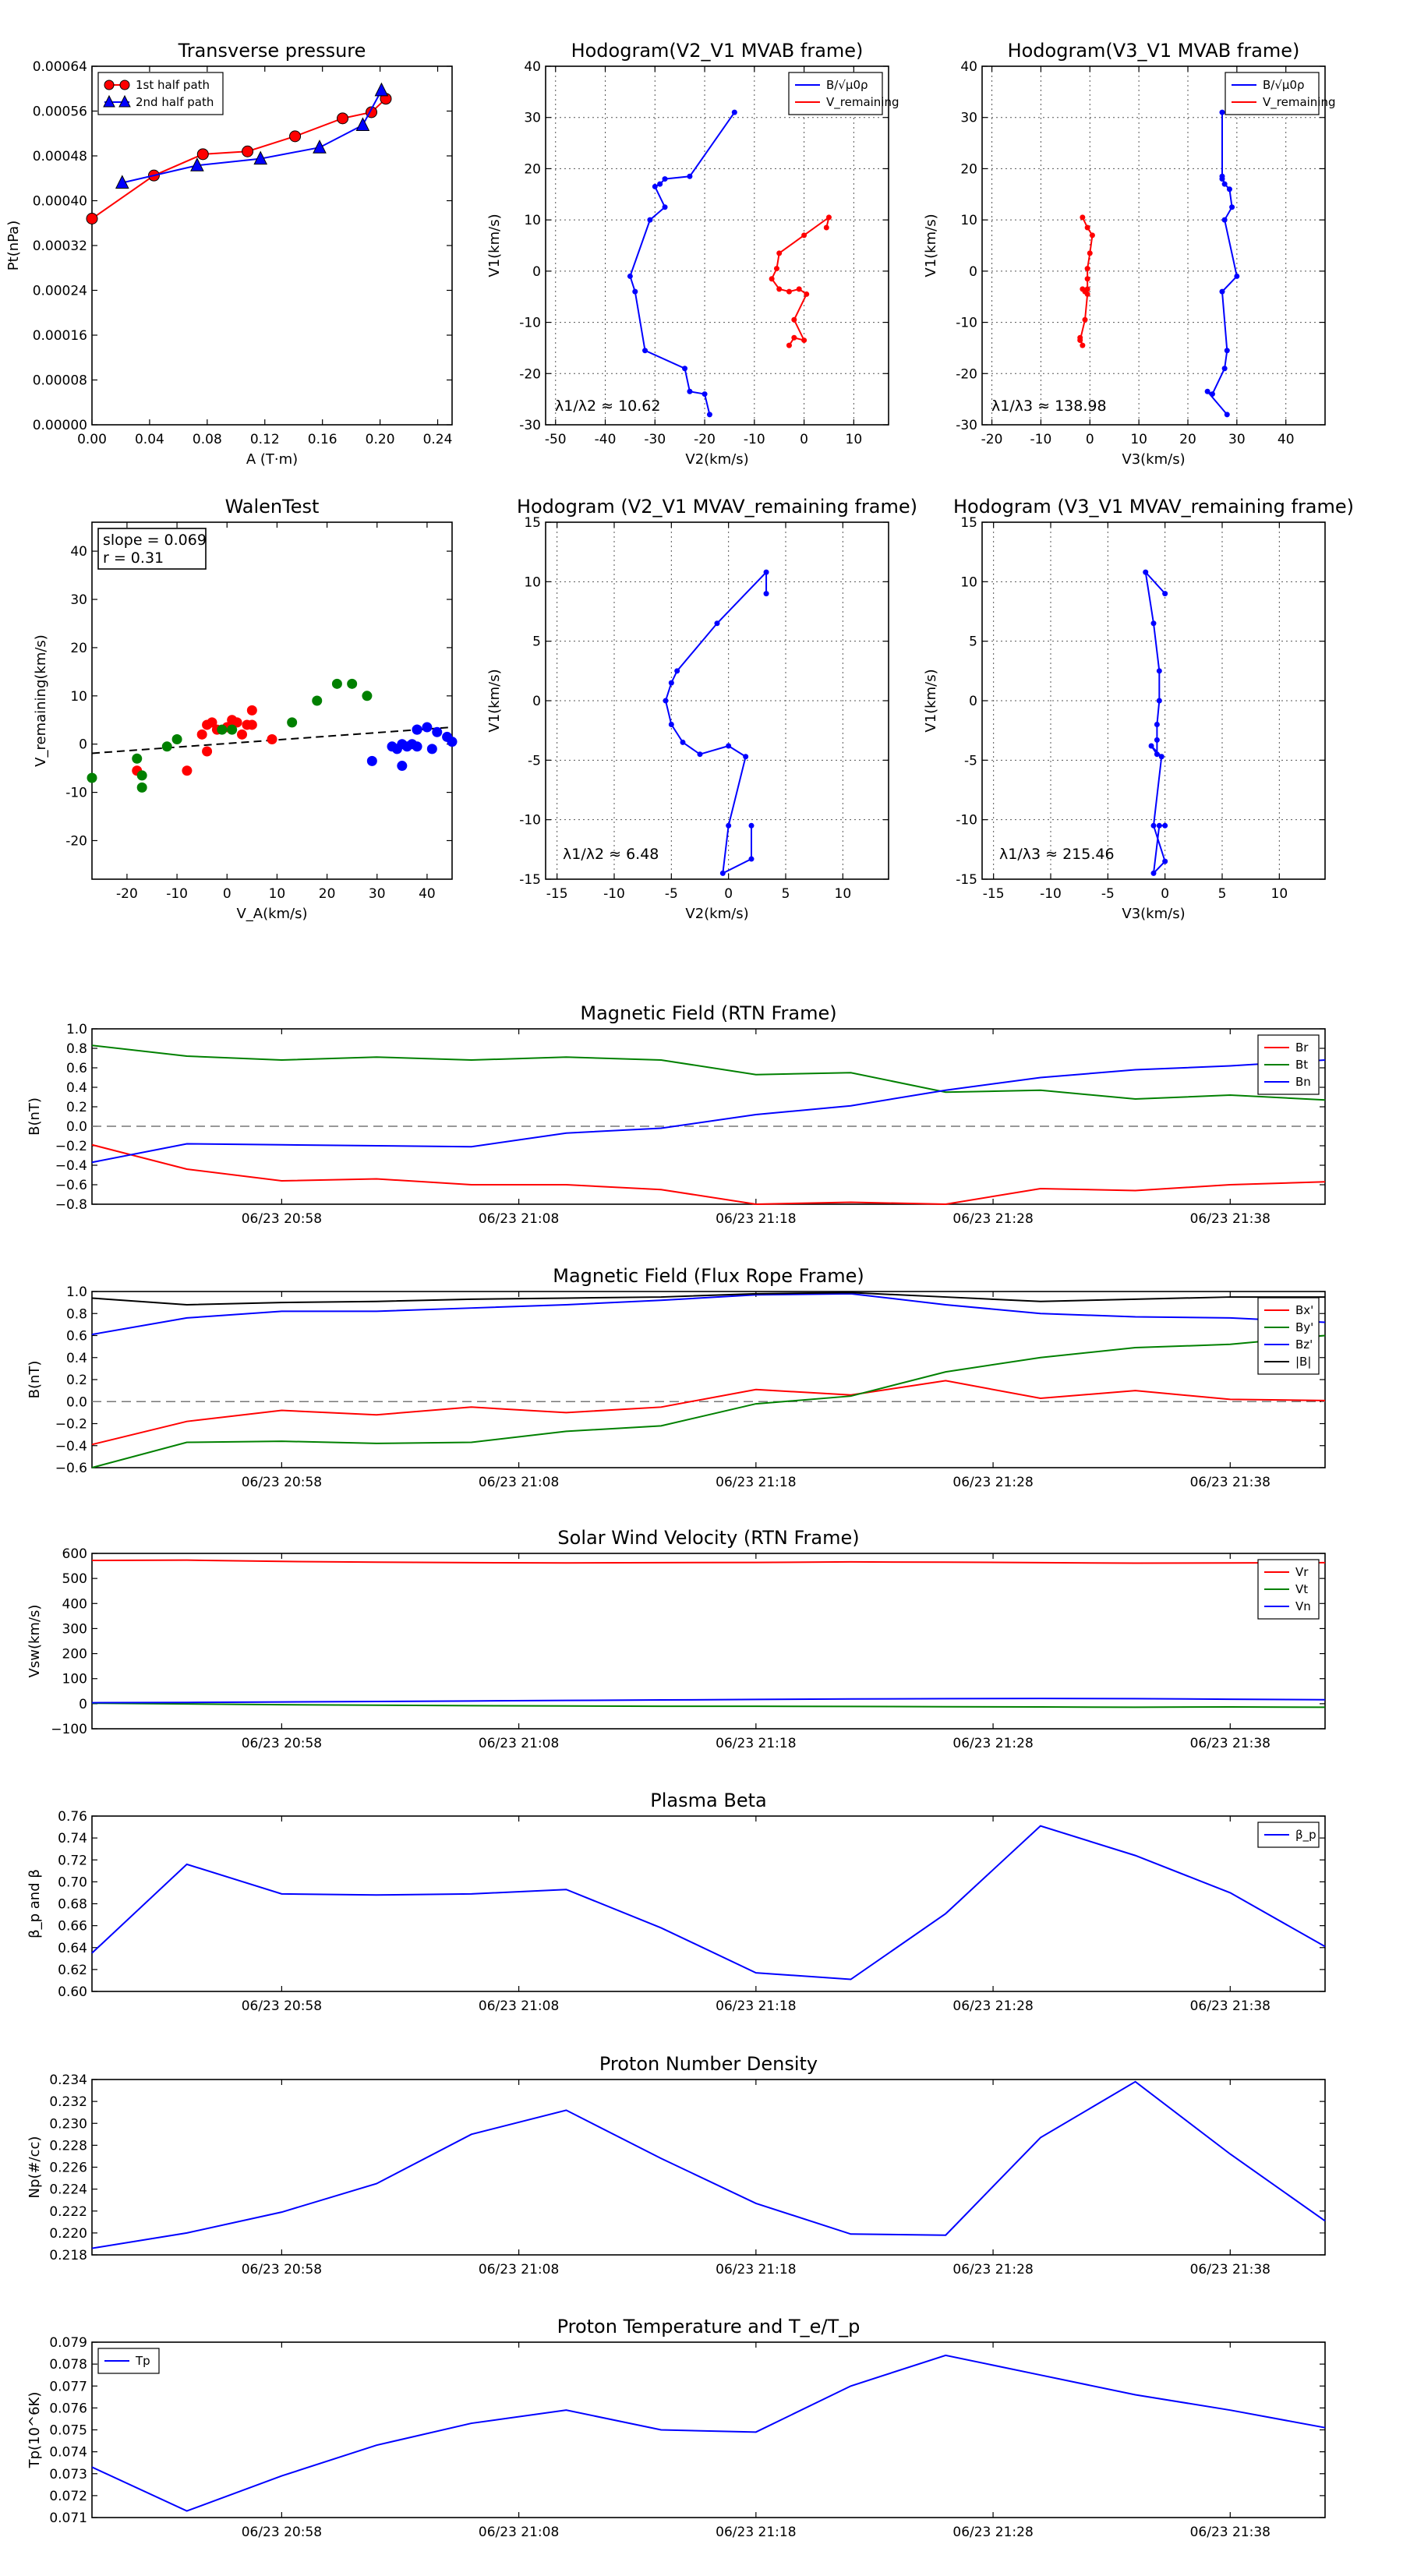  Describe the element at coordinates (1108, 894) in the screenshot. I see `x-tick-label: -5` at that location.